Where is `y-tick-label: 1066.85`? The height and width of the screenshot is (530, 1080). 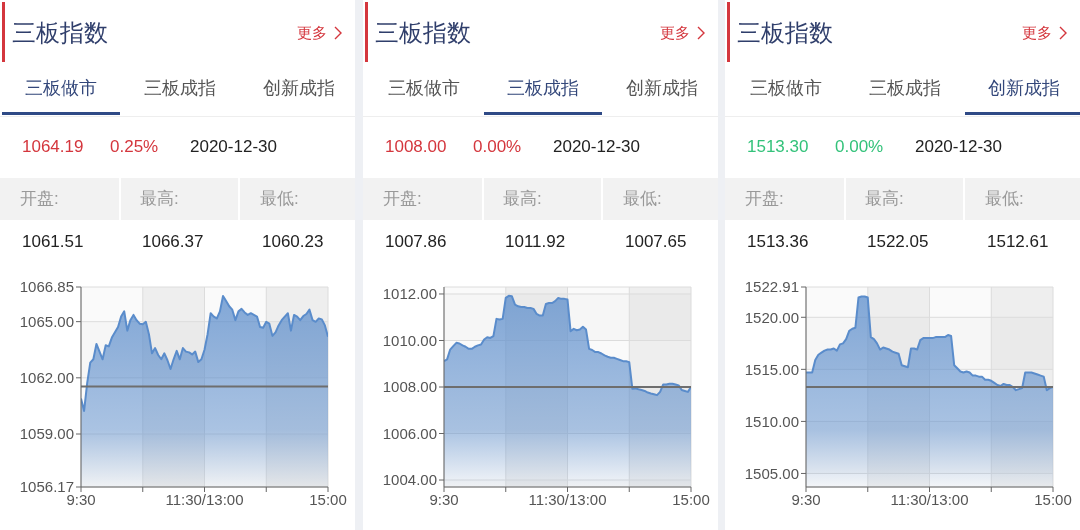
y-tick-label: 1066.85 is located at coordinates (46, 287).